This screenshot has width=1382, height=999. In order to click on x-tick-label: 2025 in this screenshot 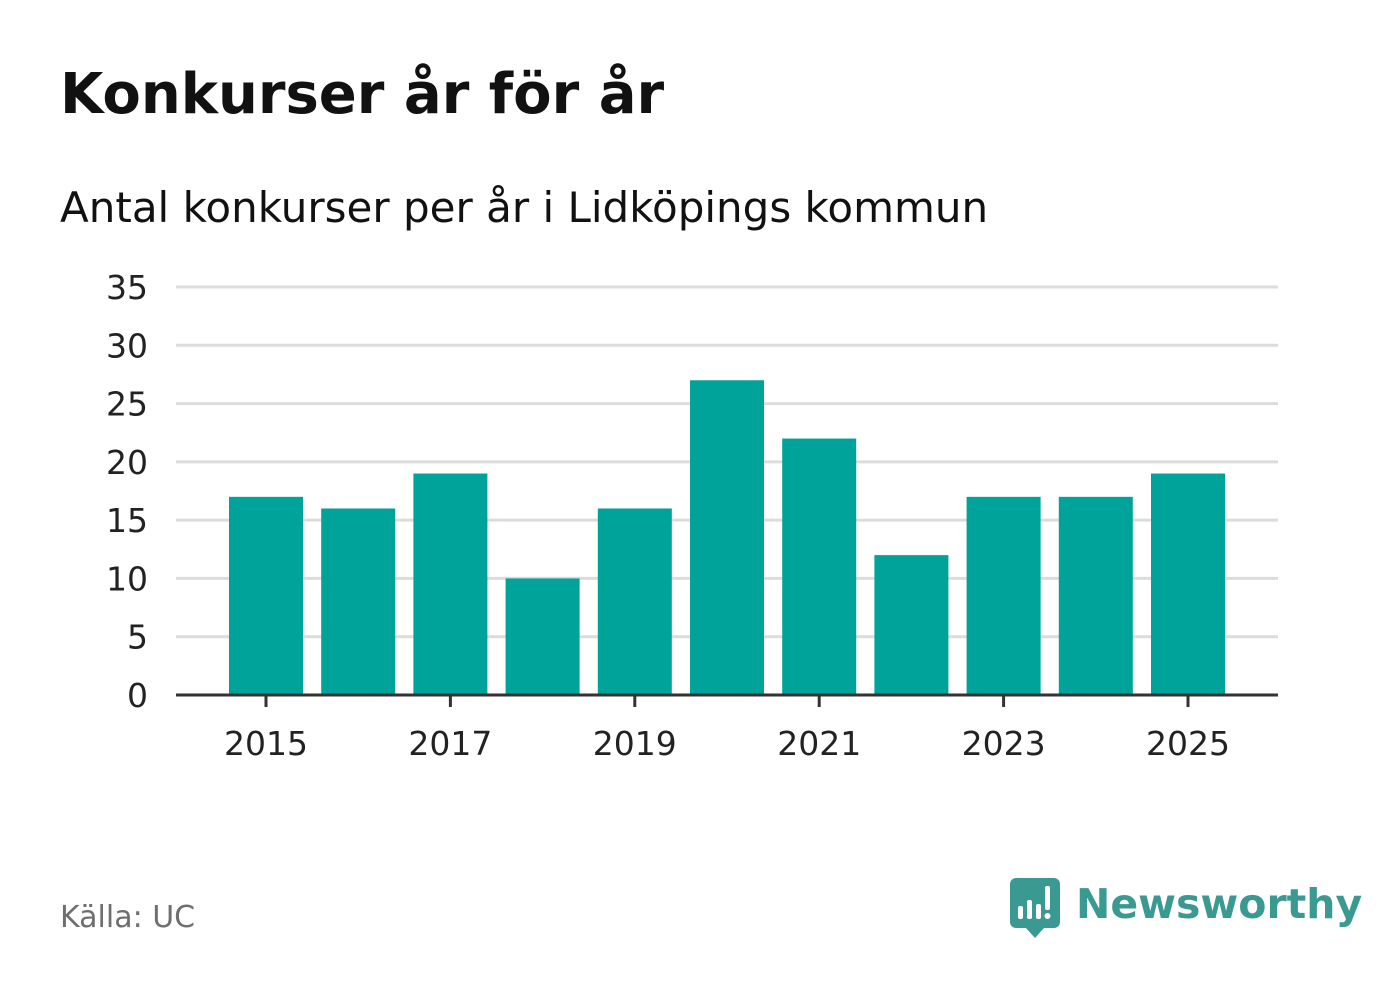, I will do `click(1188, 743)`.